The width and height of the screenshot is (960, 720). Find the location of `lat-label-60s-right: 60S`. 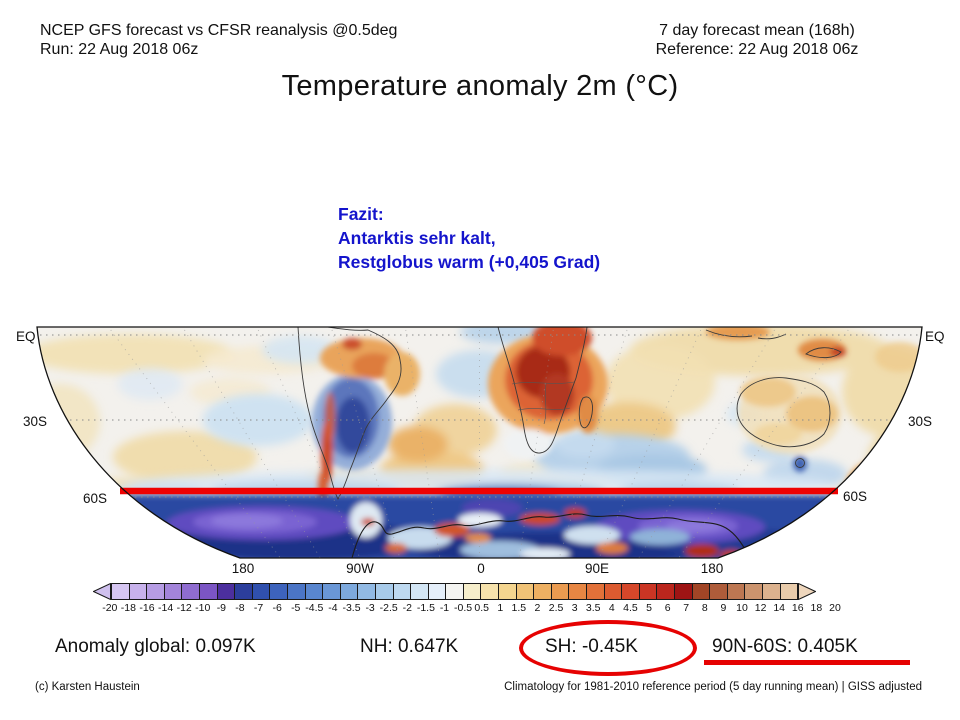

lat-label-60s-right: 60S is located at coordinates (855, 496).